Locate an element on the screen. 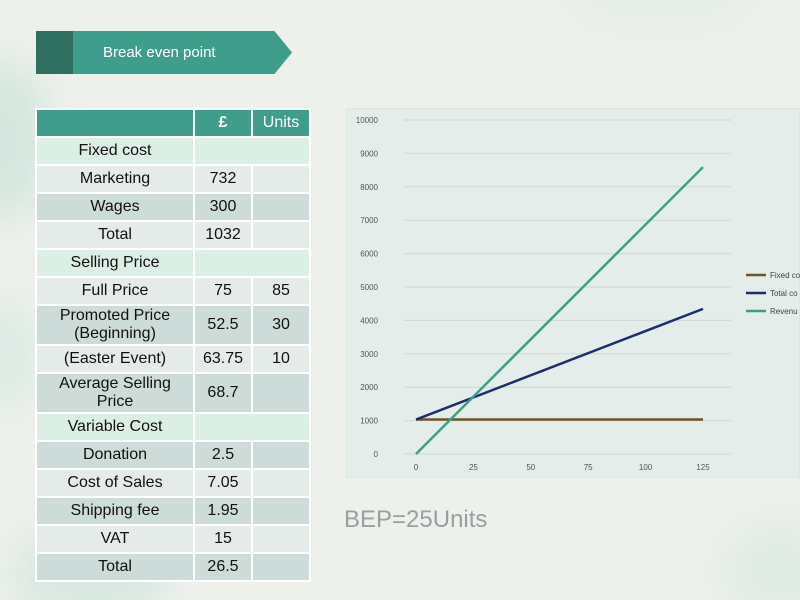 This screenshot has width=800, height=600. table-cell: Marketing is located at coordinates (115, 179).